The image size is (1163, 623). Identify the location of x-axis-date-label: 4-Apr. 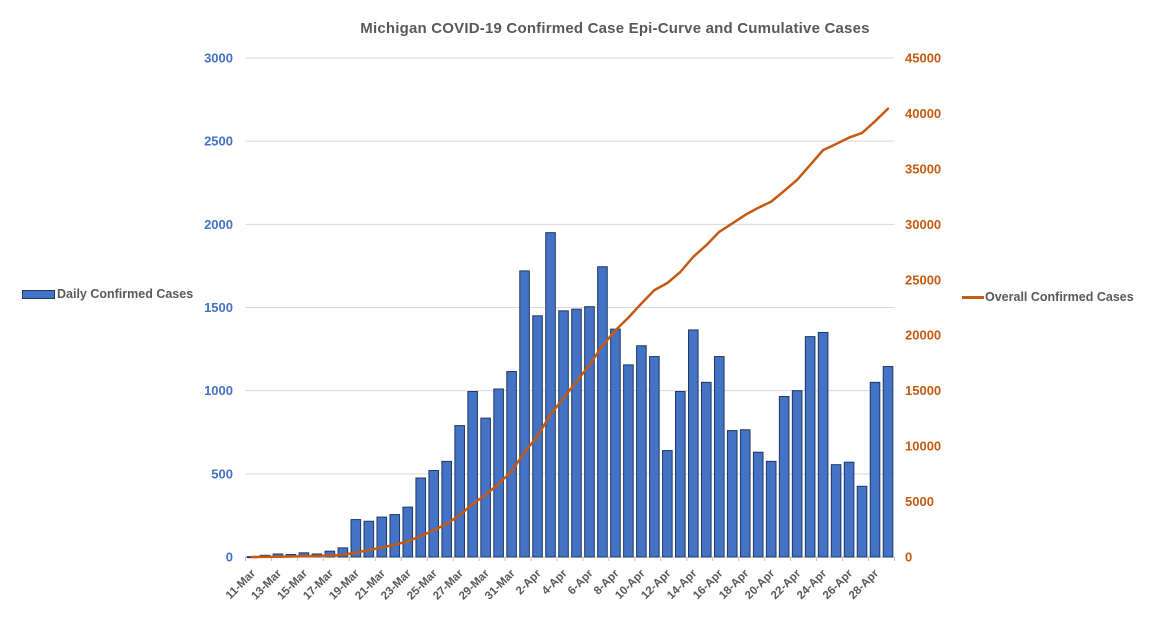
(555, 582).